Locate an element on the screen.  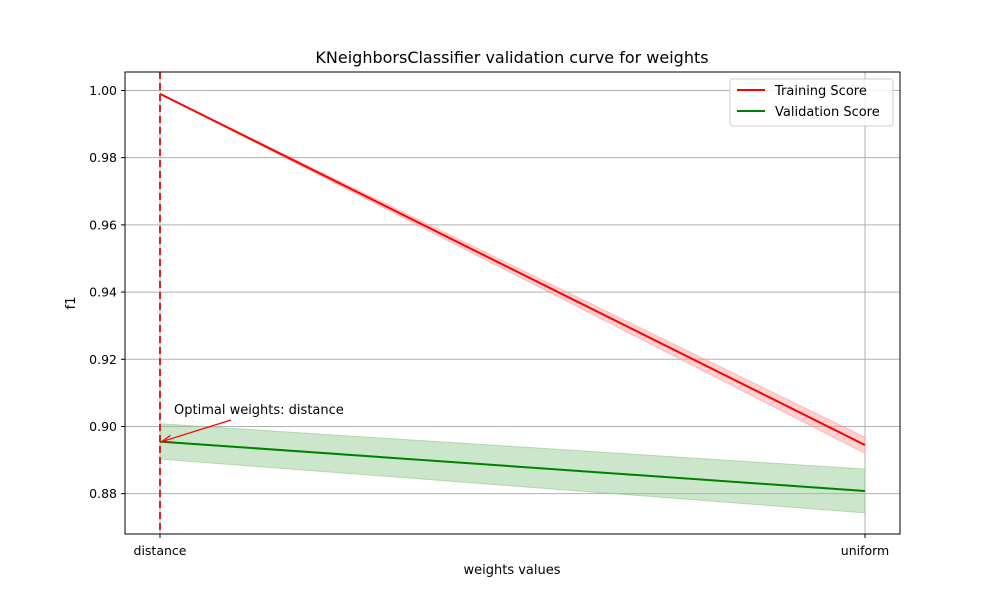
y-tick-label: 1.00 is located at coordinates (103, 90).